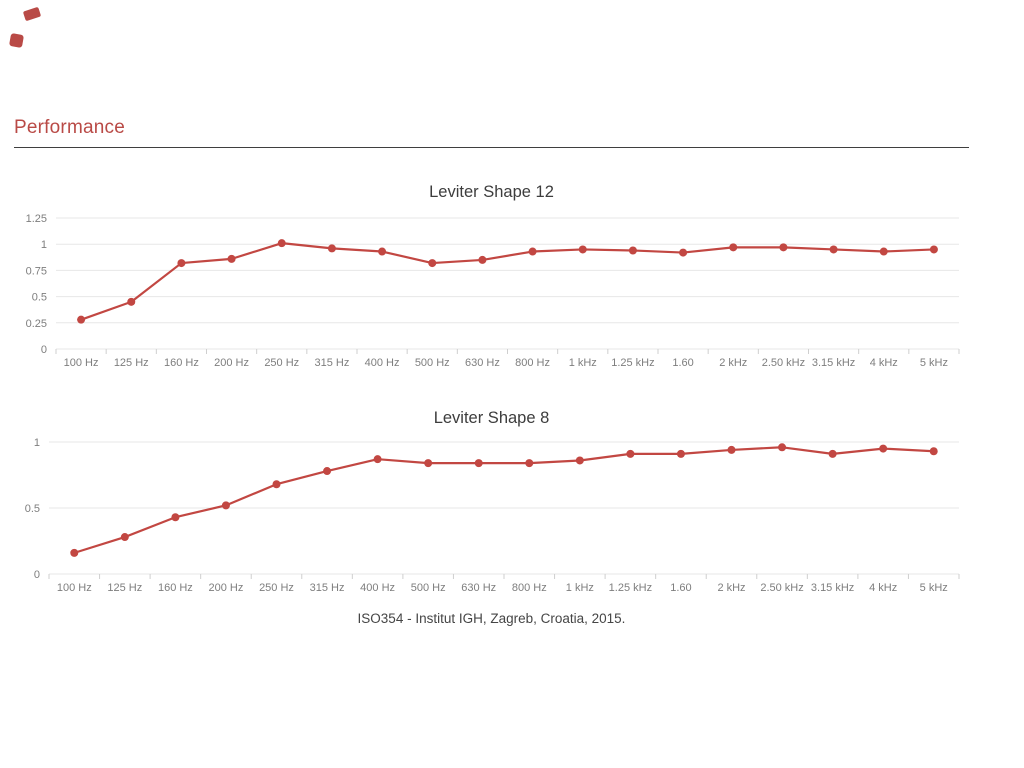 The height and width of the screenshot is (768, 1024). What do you see at coordinates (69, 127) in the screenshot?
I see `section-heading: Performance` at bounding box center [69, 127].